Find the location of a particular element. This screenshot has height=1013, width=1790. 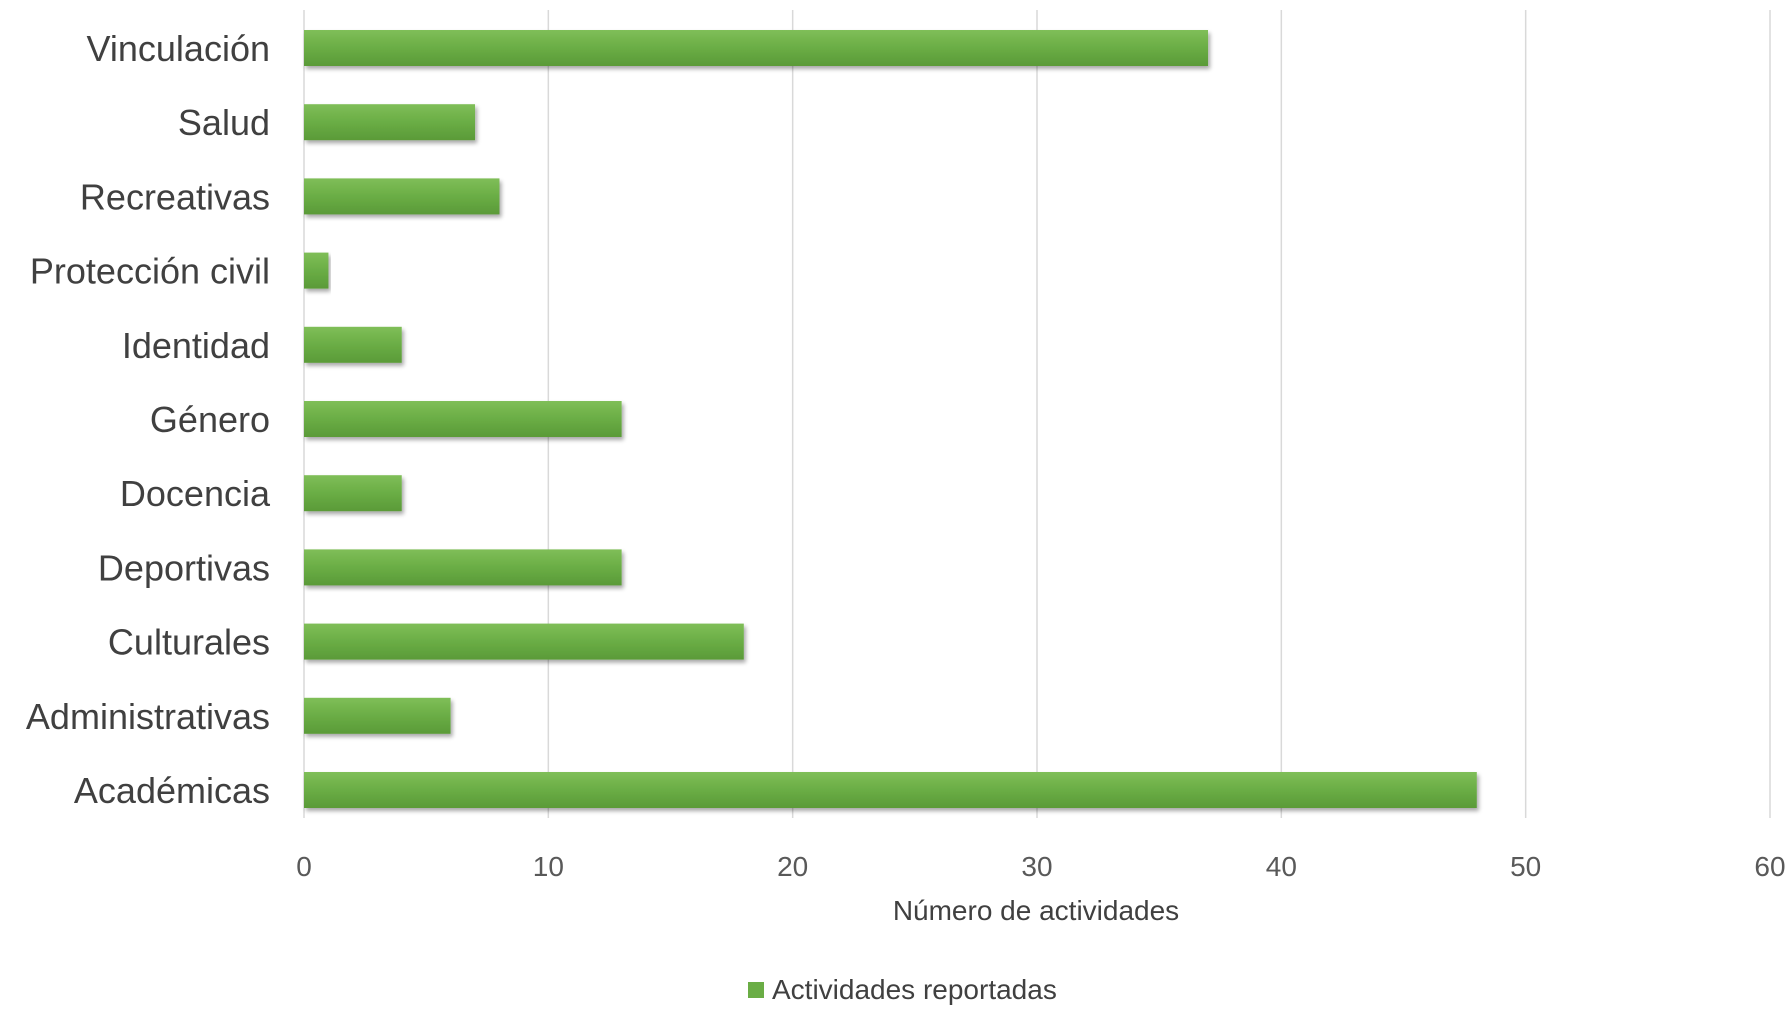

category-label: Deportivas is located at coordinates (184, 567).